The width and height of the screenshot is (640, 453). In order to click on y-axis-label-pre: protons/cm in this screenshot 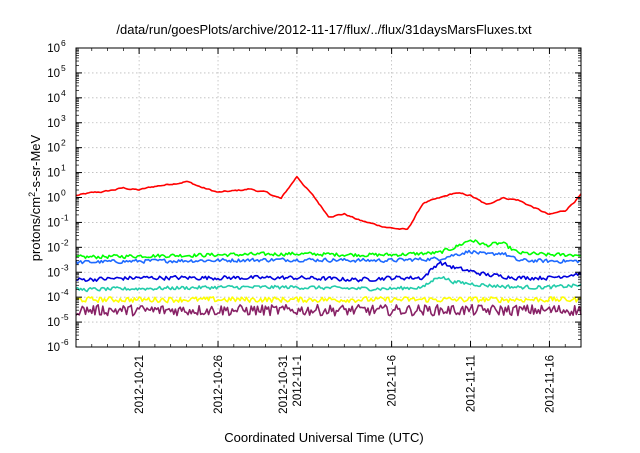, I will do `click(35, 229)`.